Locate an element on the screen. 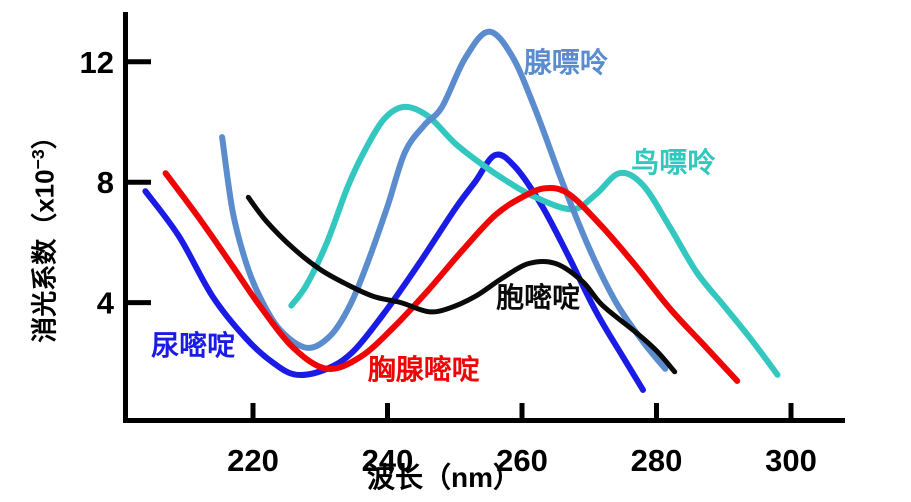 The width and height of the screenshot is (911, 502). x-axis-title: 波长（nm） is located at coordinates (443, 477).